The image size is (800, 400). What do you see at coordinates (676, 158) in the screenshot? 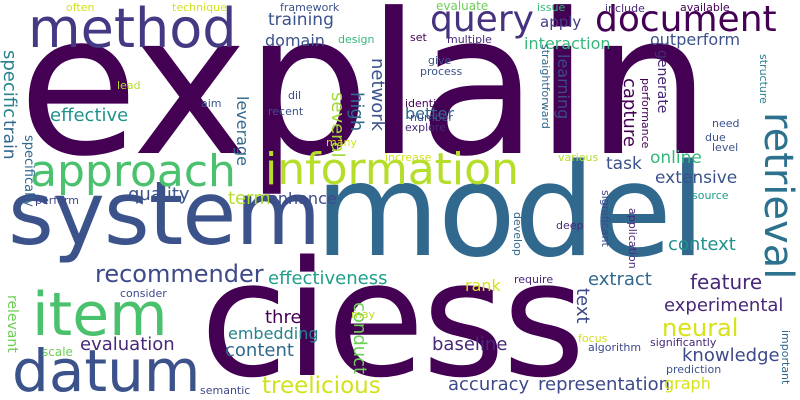
I see `word-online: online` at bounding box center [676, 158].